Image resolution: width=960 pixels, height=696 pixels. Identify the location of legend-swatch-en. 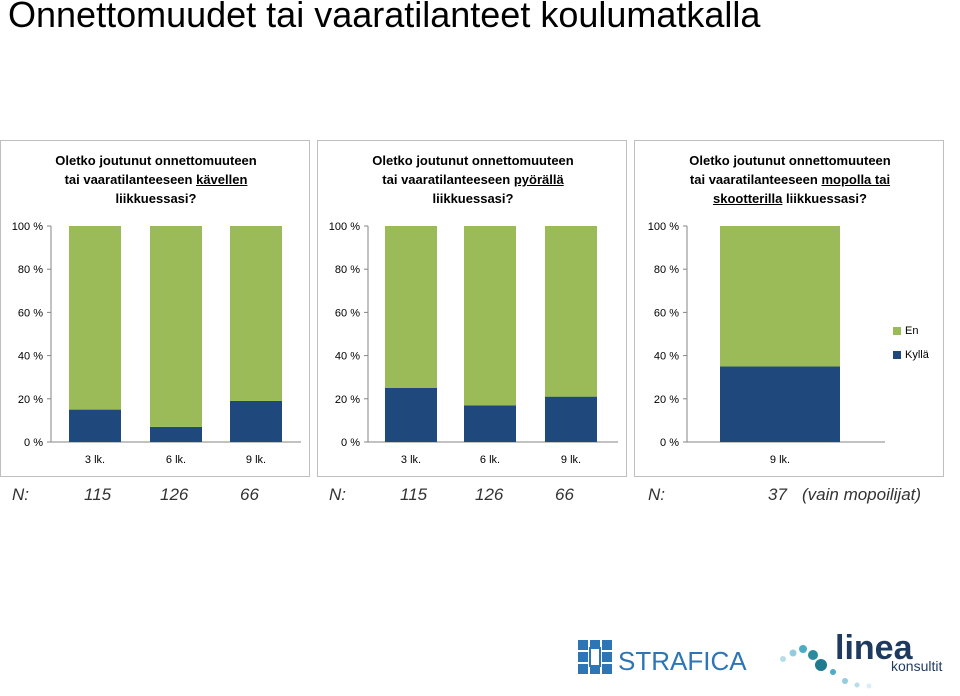
(897, 331).